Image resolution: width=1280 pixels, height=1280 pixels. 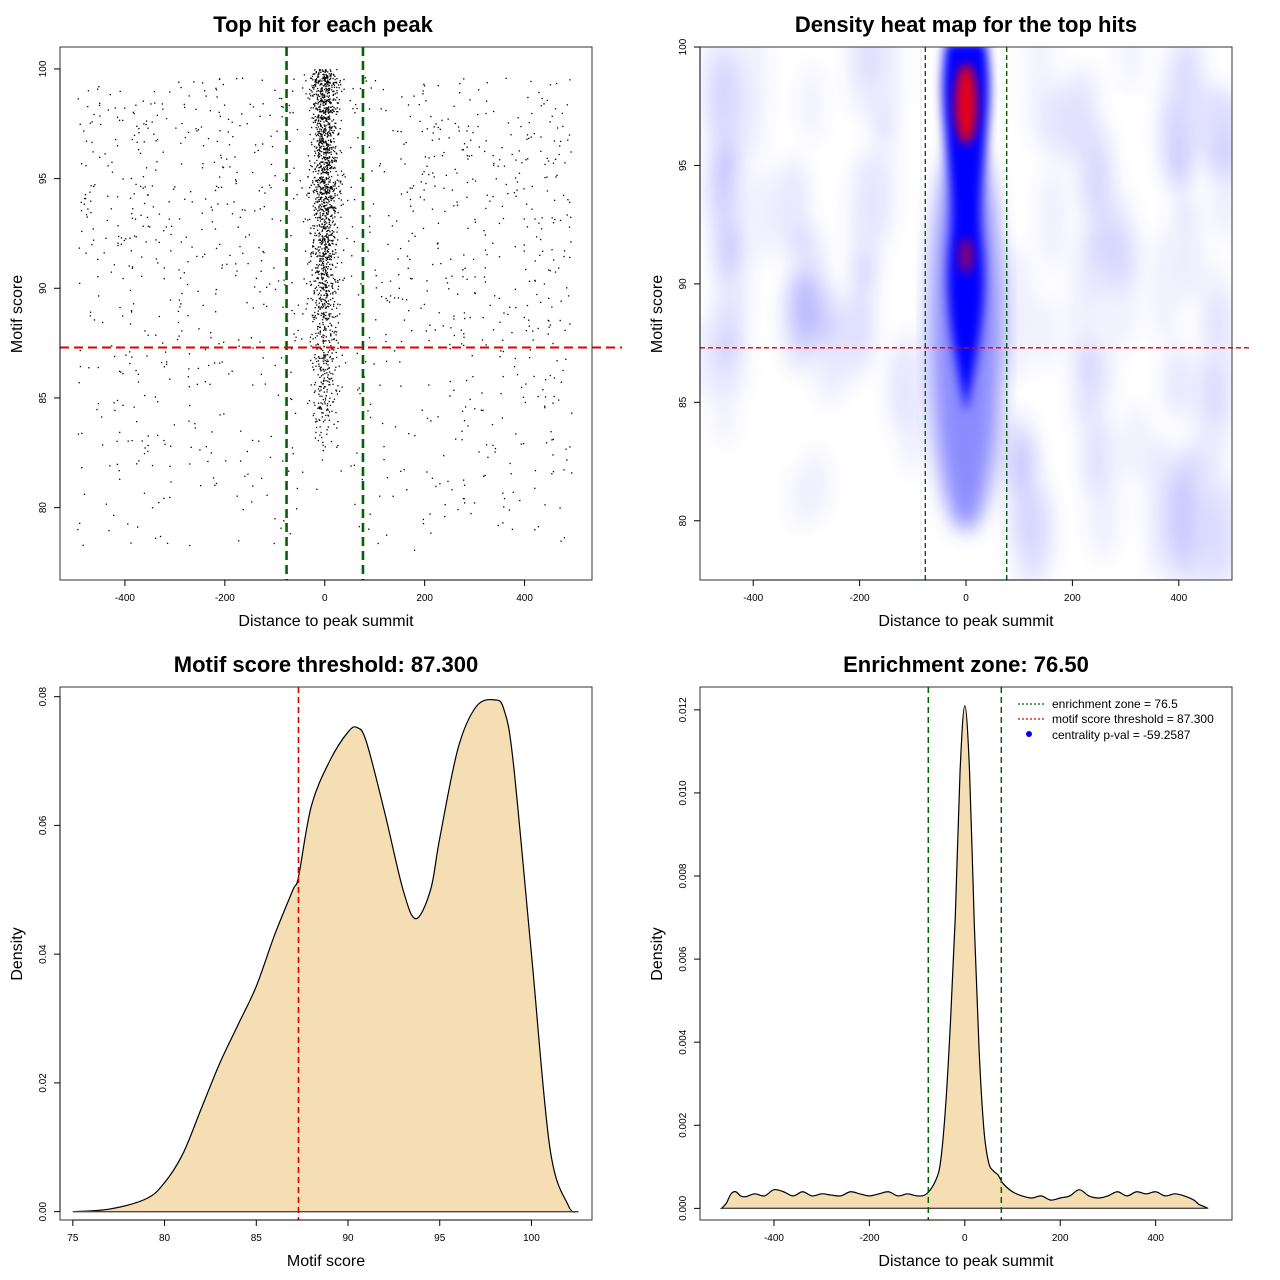 I want to click on distance-density-x-label: Distance to peak summit, so click(x=966, y=1261).